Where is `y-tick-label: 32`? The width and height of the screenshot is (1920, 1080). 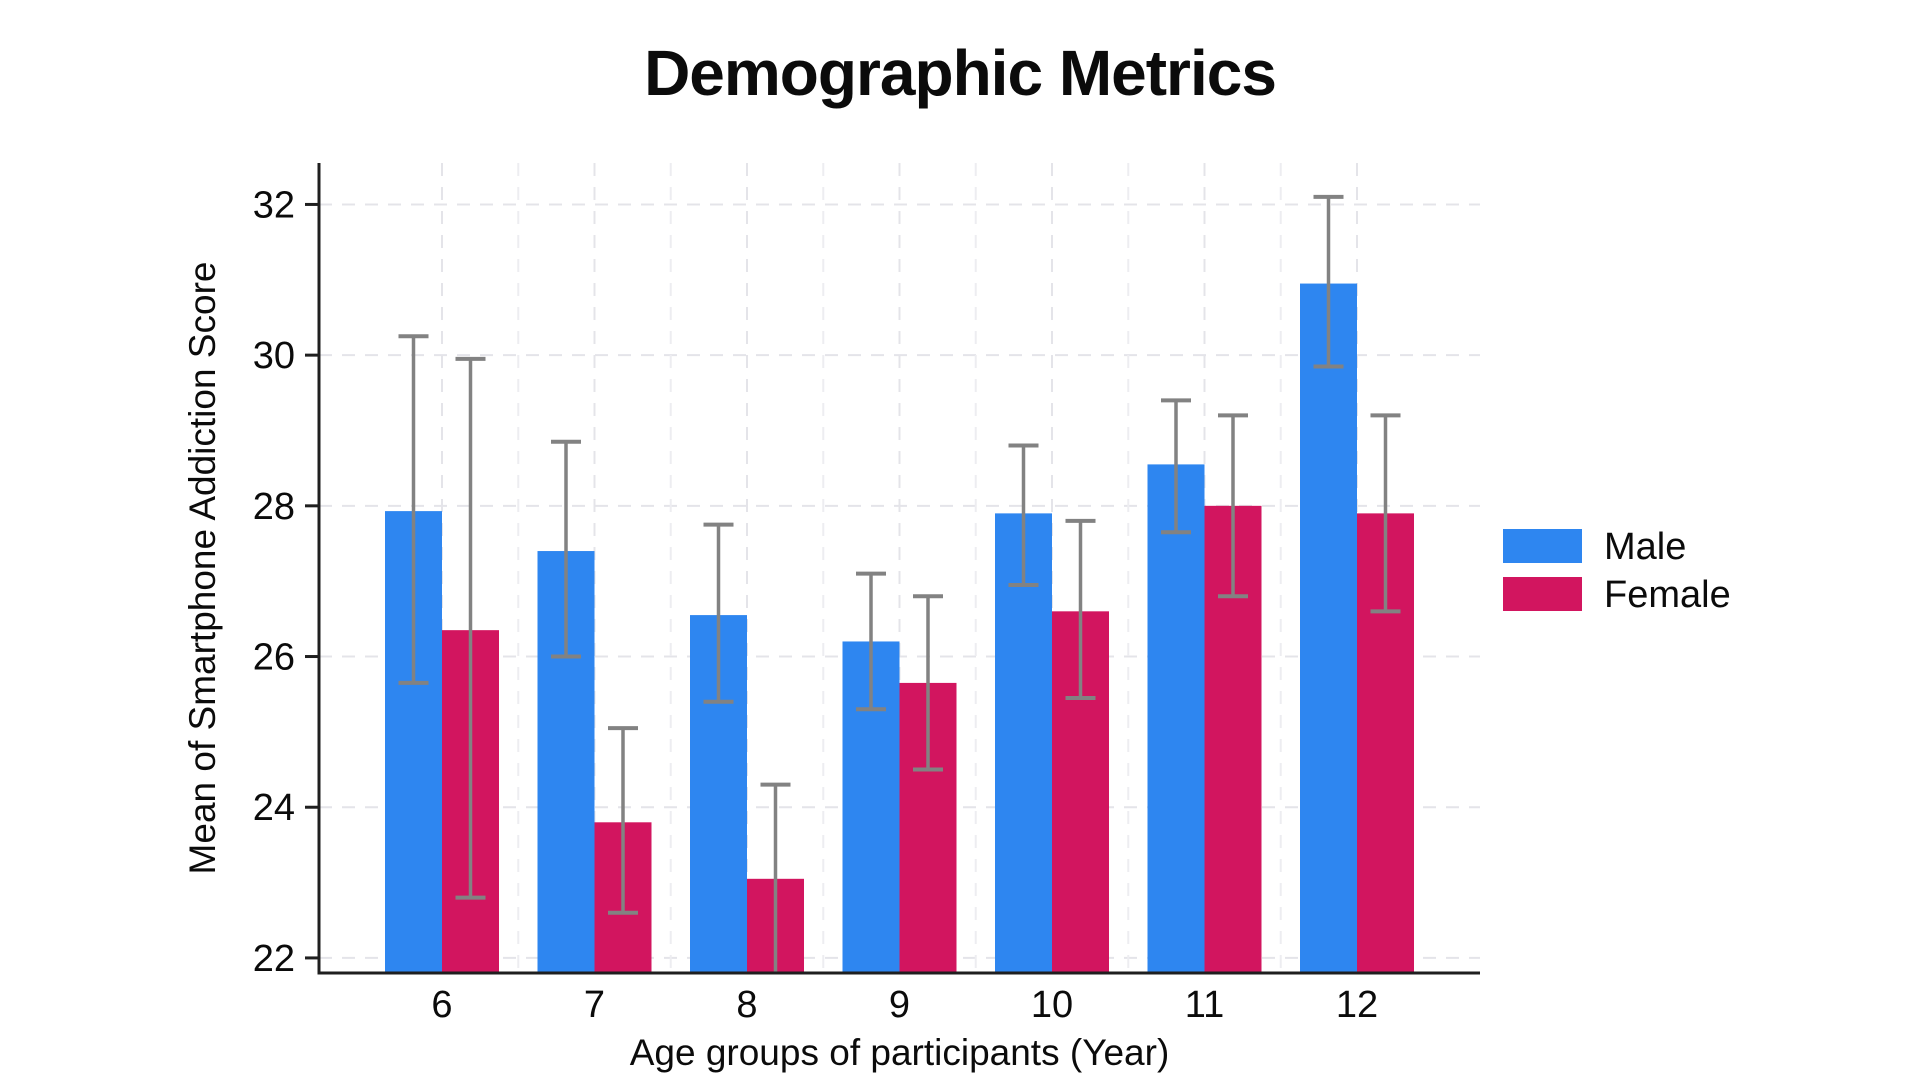
y-tick-label: 32 is located at coordinates (274, 205).